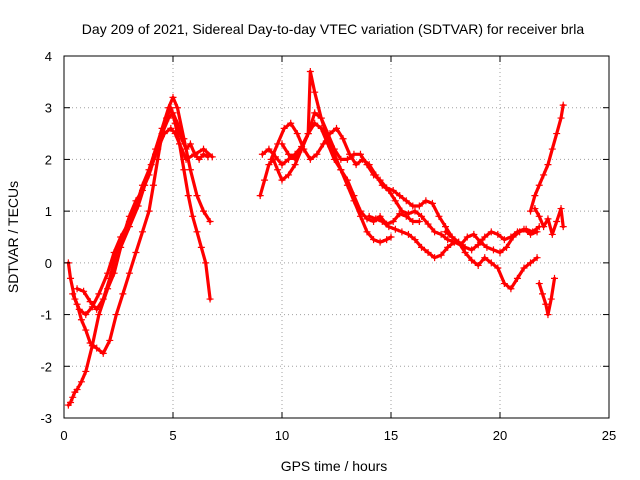  What do you see at coordinates (500, 435) in the screenshot?
I see `x-tick-label: 20` at bounding box center [500, 435].